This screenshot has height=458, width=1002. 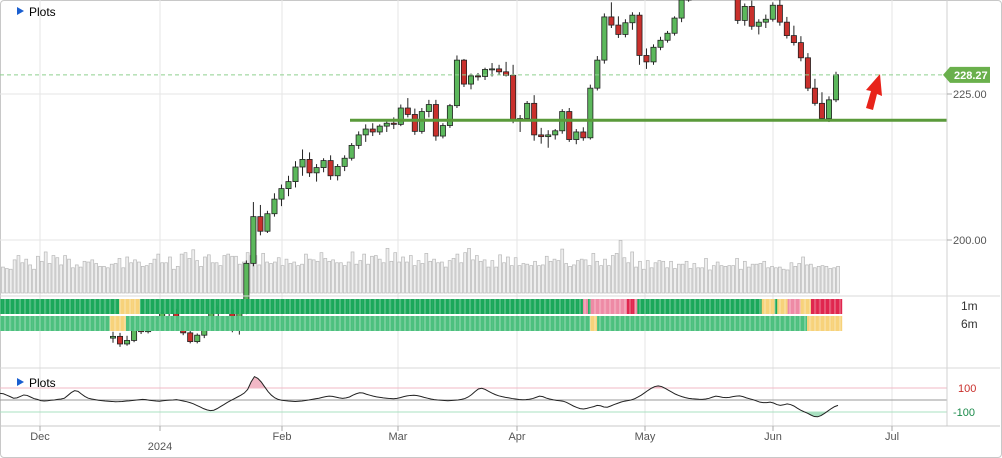 What do you see at coordinates (42, 383) in the screenshot?
I see `lower-panel-title: Plots` at bounding box center [42, 383].